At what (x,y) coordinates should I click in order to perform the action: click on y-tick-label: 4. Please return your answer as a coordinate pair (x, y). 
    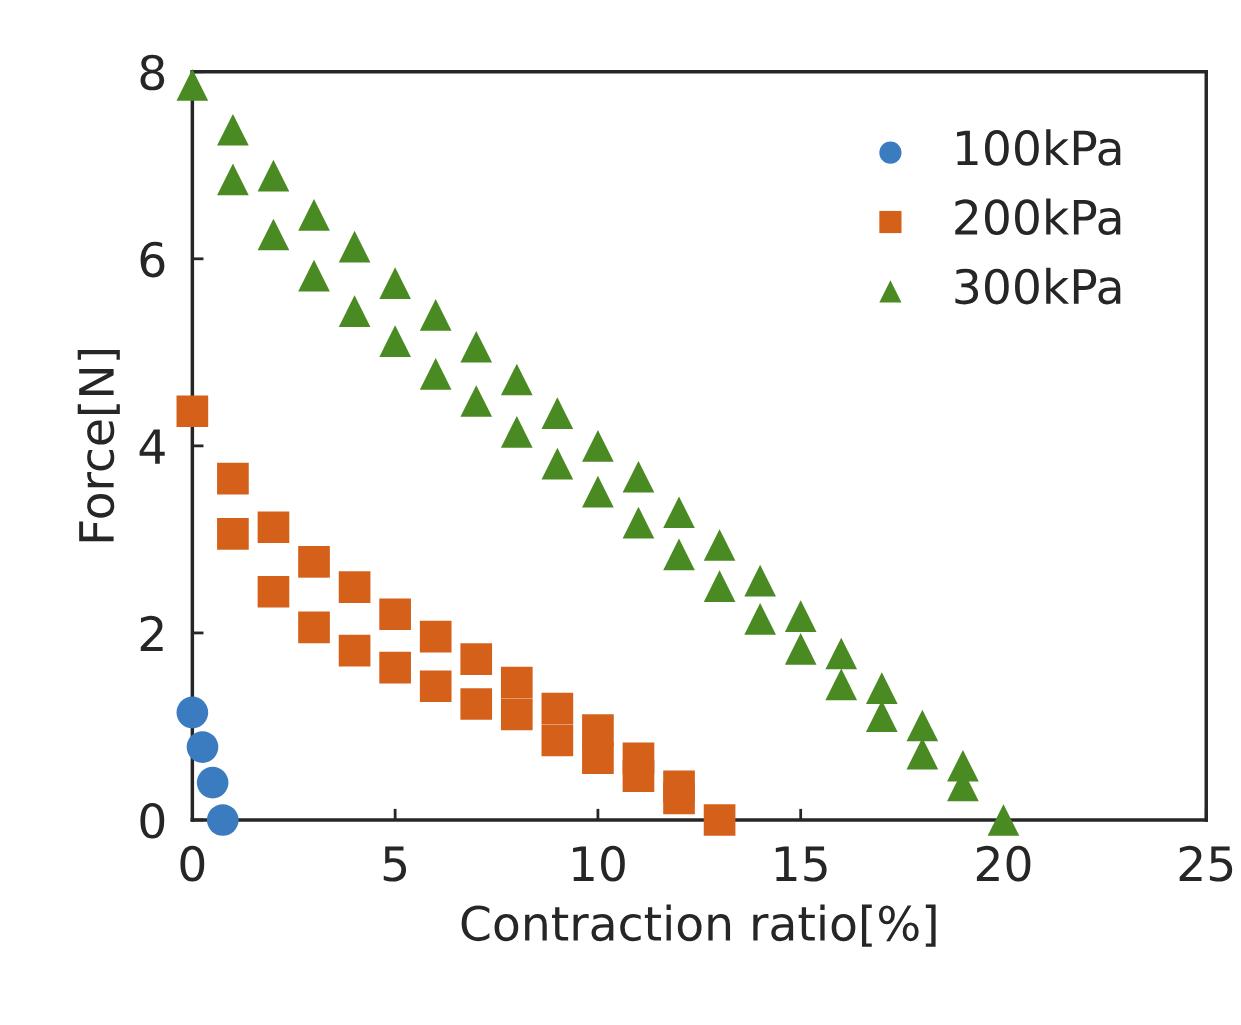
    Looking at the image, I should click on (152, 446).